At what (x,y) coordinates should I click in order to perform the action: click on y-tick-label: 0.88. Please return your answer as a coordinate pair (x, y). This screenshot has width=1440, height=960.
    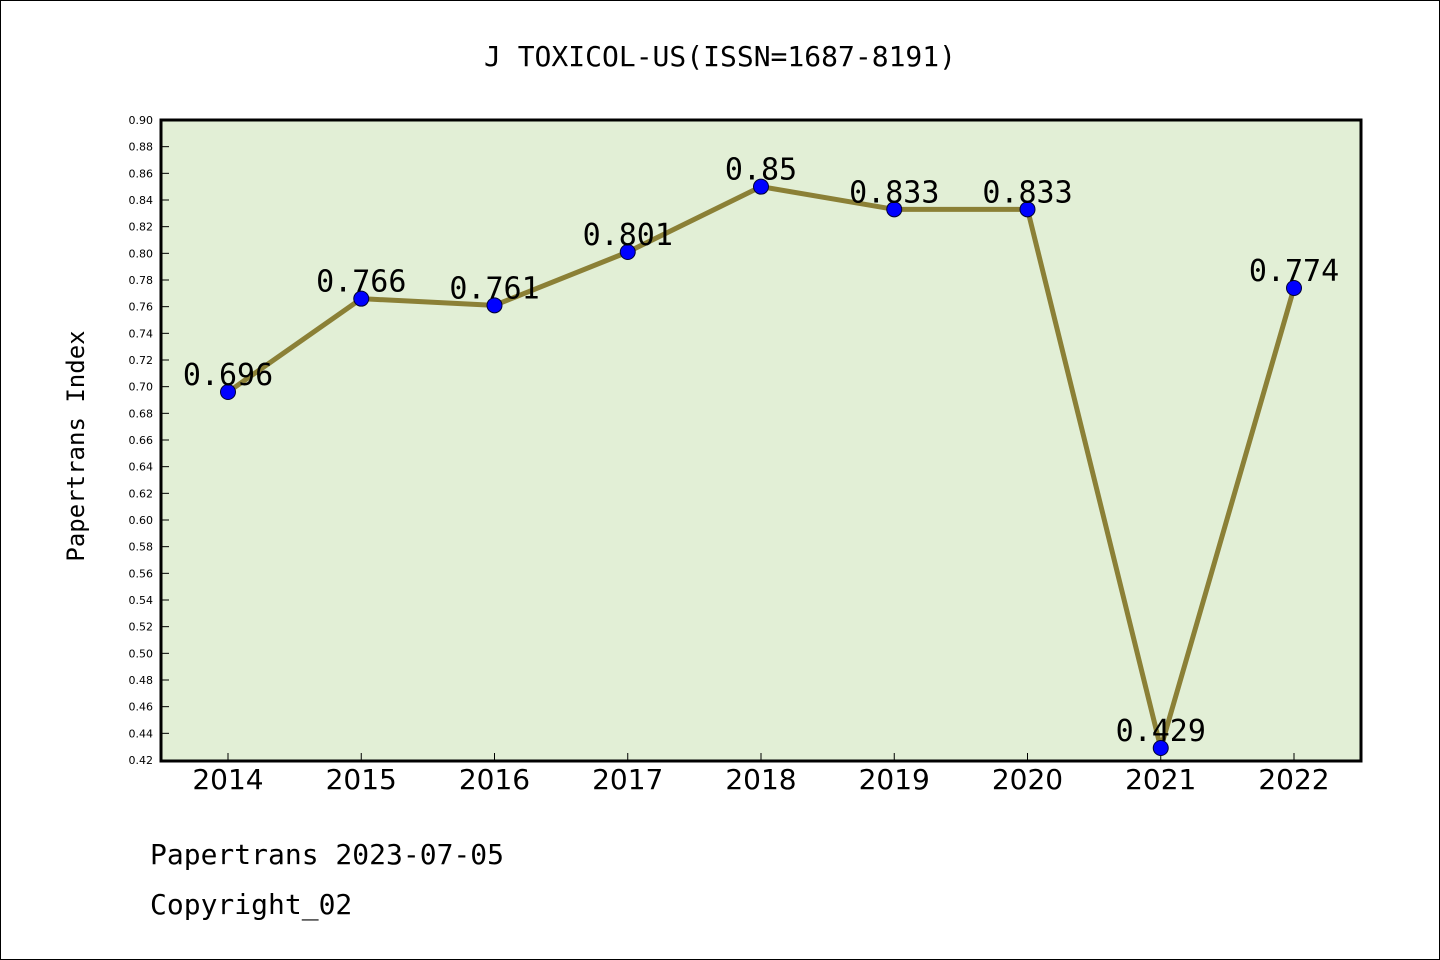
    Looking at the image, I should click on (141, 147).